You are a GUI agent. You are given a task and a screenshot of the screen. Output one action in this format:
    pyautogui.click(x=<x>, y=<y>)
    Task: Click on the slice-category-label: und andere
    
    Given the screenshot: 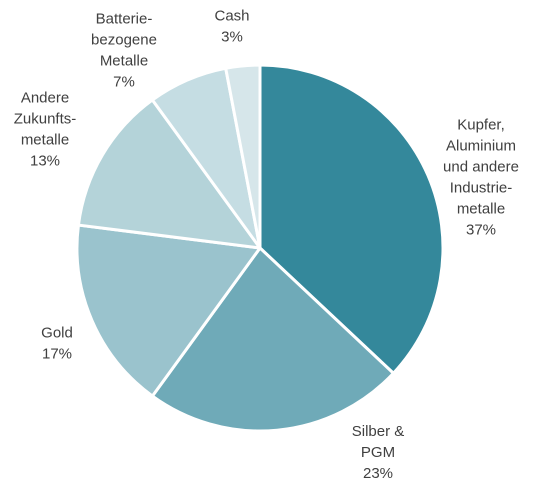 What is the action you would take?
    pyautogui.click(x=481, y=166)
    